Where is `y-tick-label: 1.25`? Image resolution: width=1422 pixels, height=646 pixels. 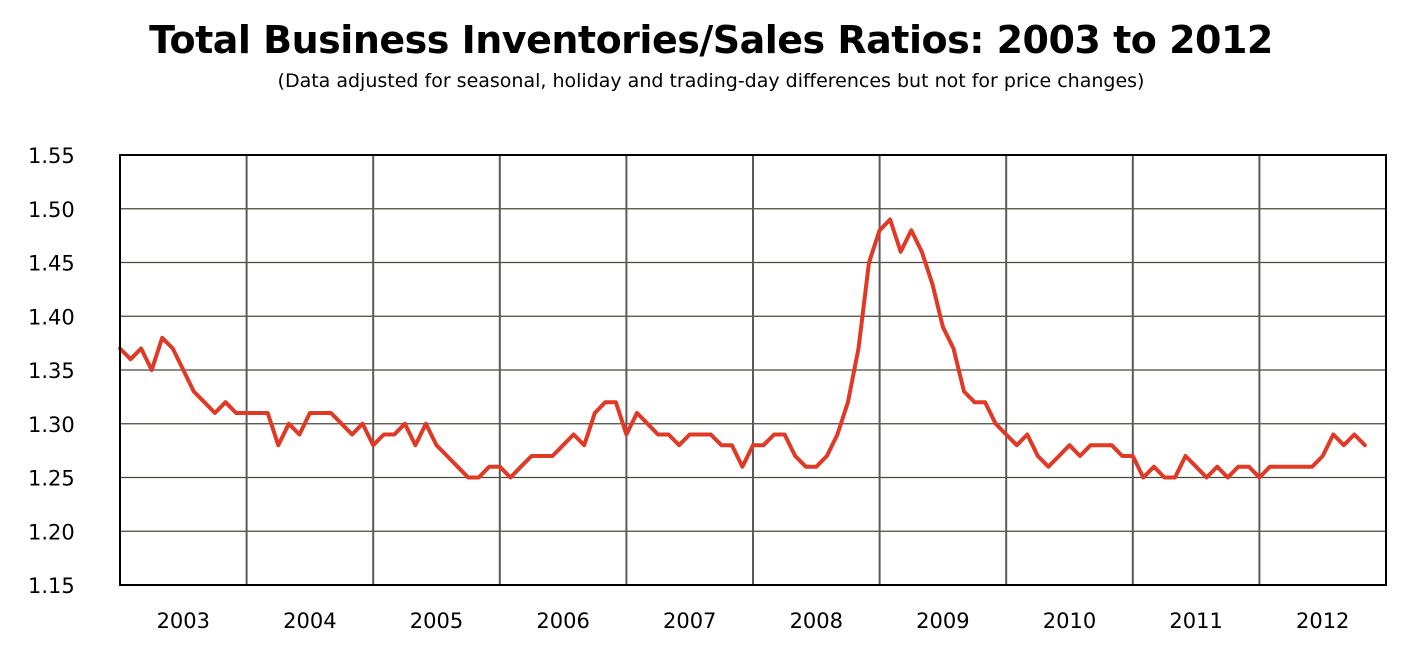
y-tick-label: 1.25 is located at coordinates (51, 479).